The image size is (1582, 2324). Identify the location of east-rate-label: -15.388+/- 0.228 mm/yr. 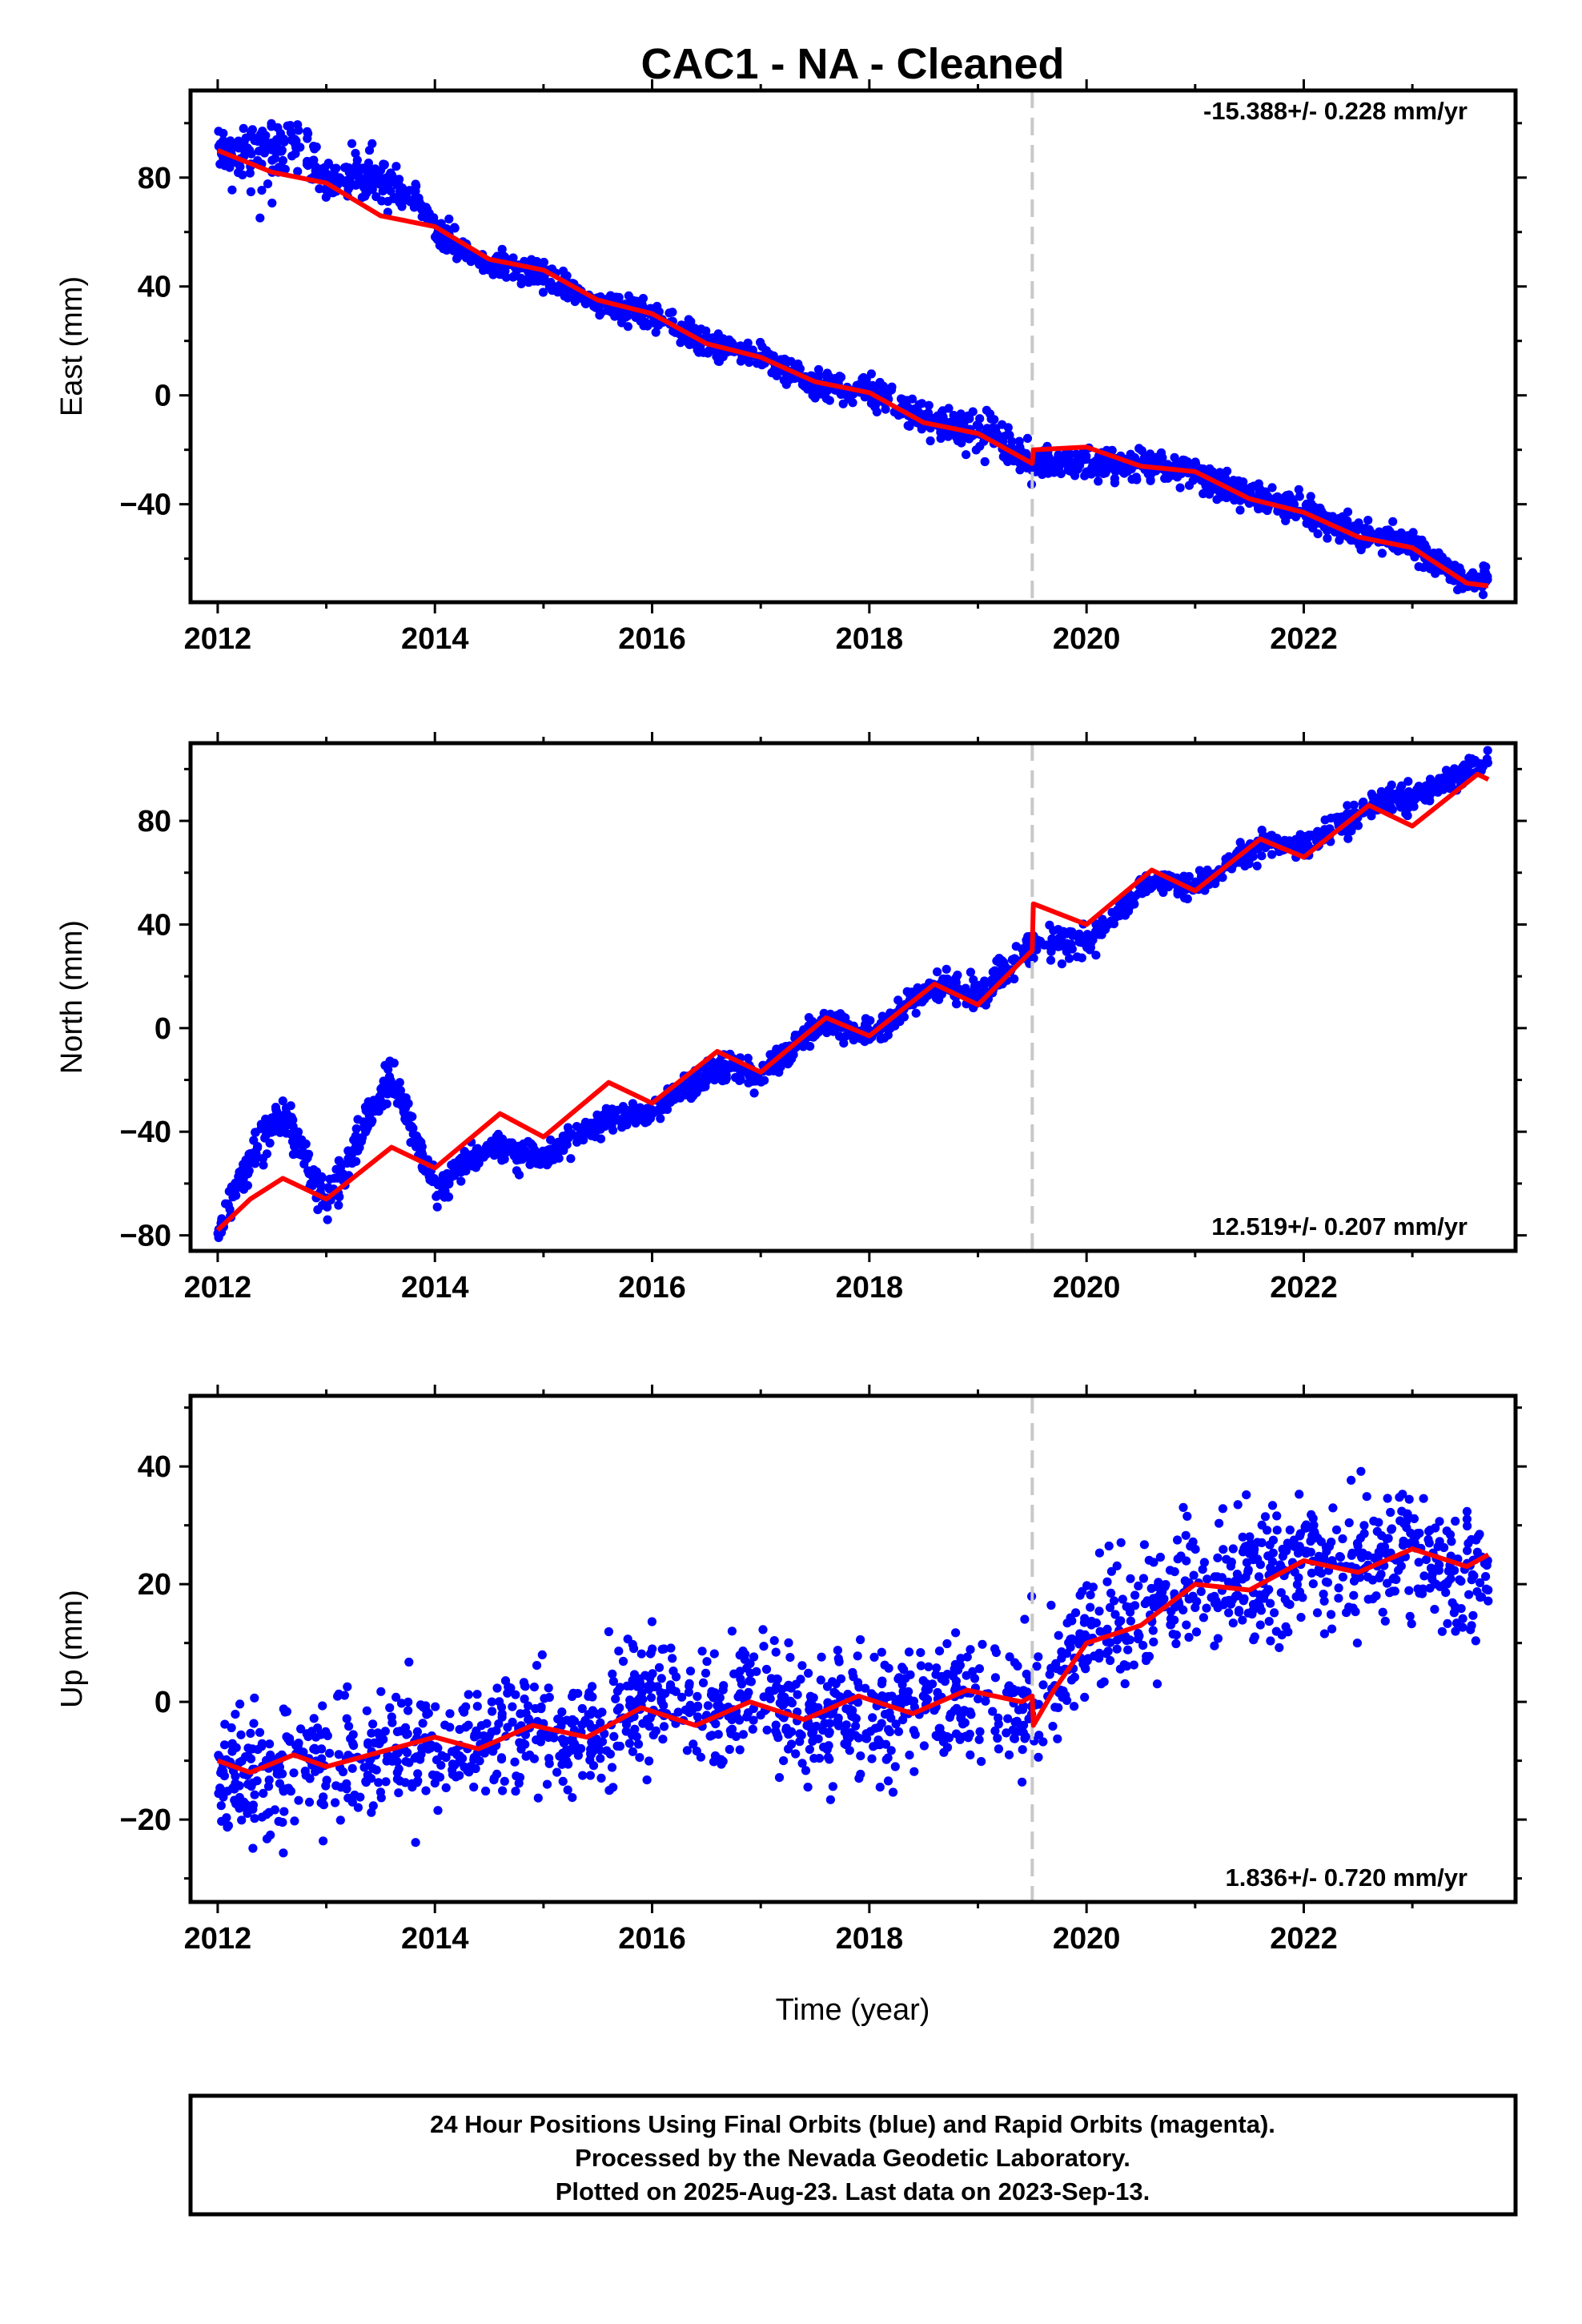
(1335, 111).